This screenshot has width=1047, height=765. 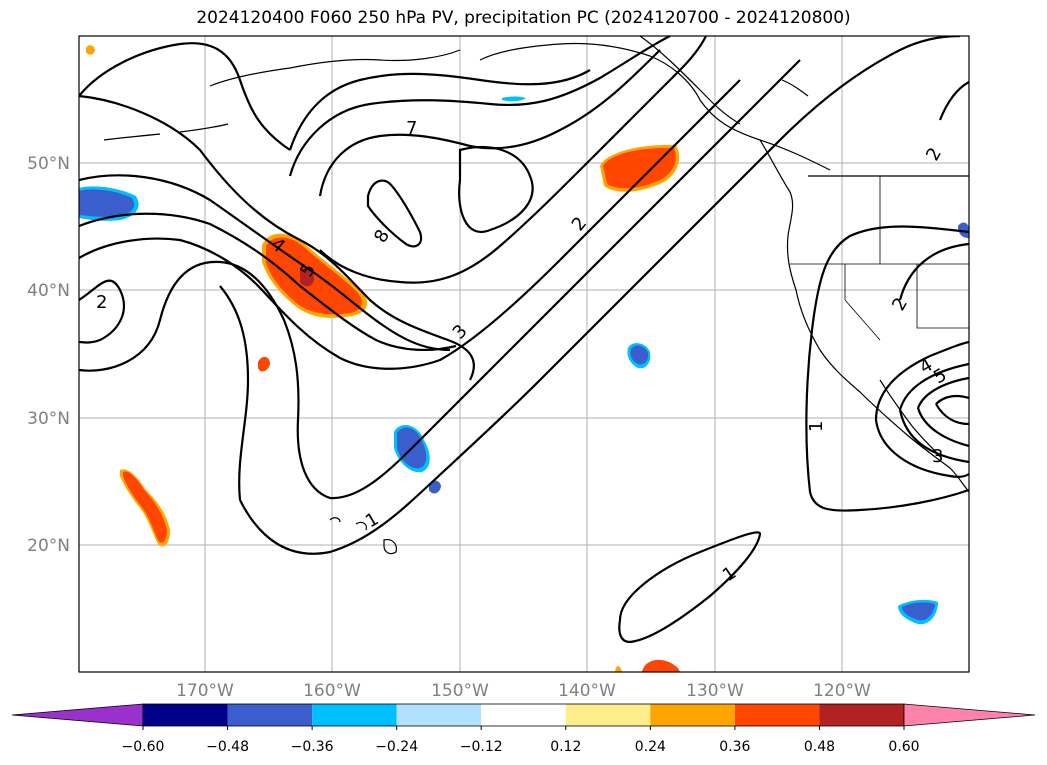 What do you see at coordinates (842, 691) in the screenshot?
I see `lon-label: 120°W` at bounding box center [842, 691].